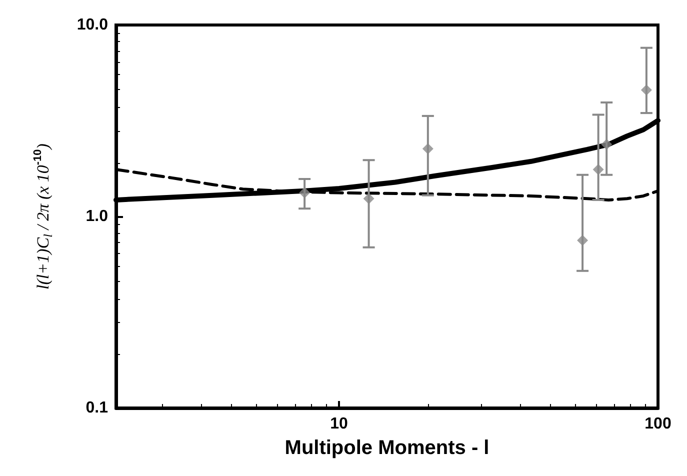 Image resolution: width=687 pixels, height=476 pixels. What do you see at coordinates (92, 25) in the screenshot?
I see `y-tick-label: 10.0` at bounding box center [92, 25].